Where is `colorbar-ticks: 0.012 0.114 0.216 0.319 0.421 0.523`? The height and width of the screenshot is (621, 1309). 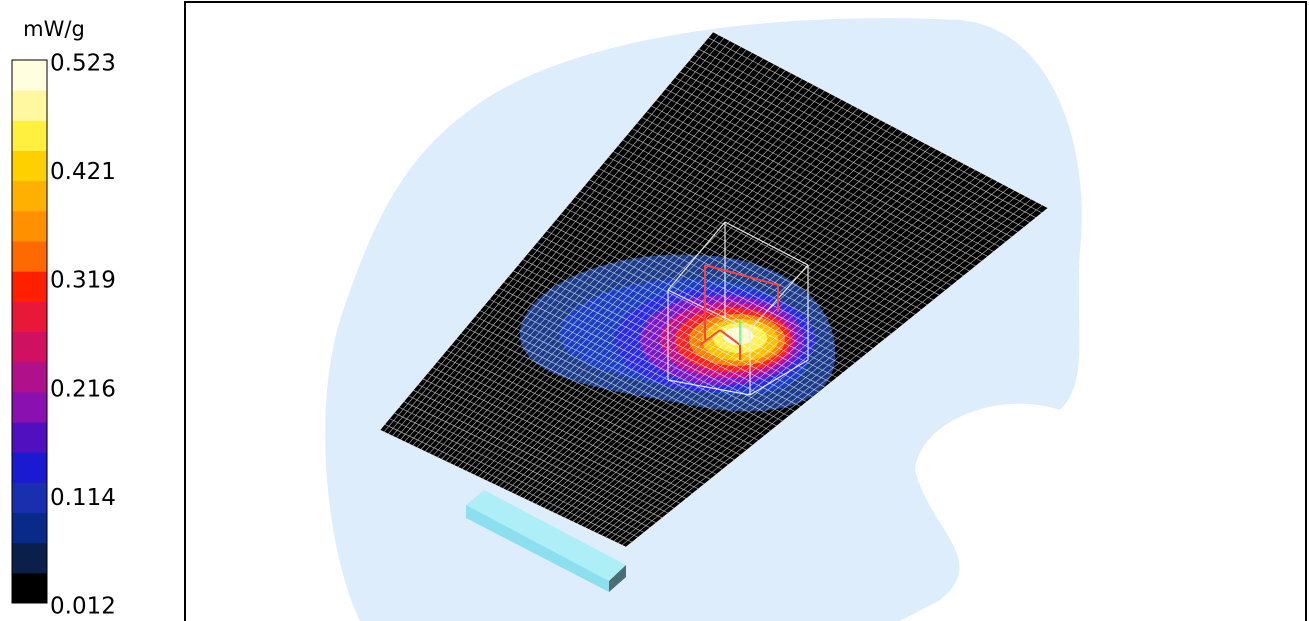 colorbar-ticks: 0.012 0.114 0.216 0.319 0.421 0.523 is located at coordinates (83, 335).